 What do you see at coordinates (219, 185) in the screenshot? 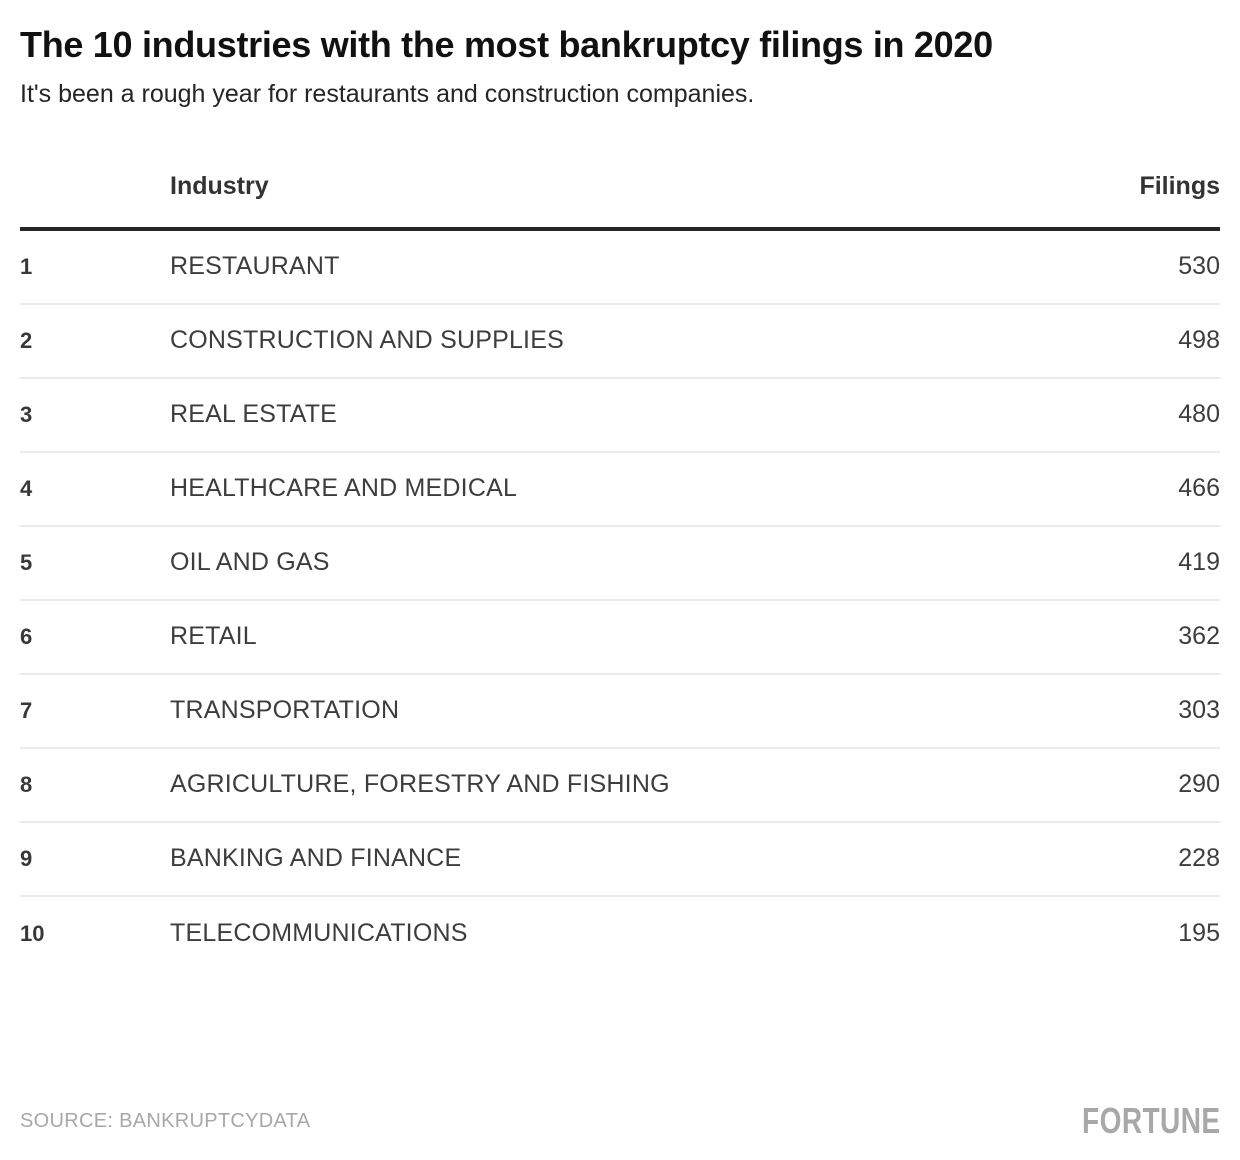
I see `column-header-industry: Industry` at bounding box center [219, 185].